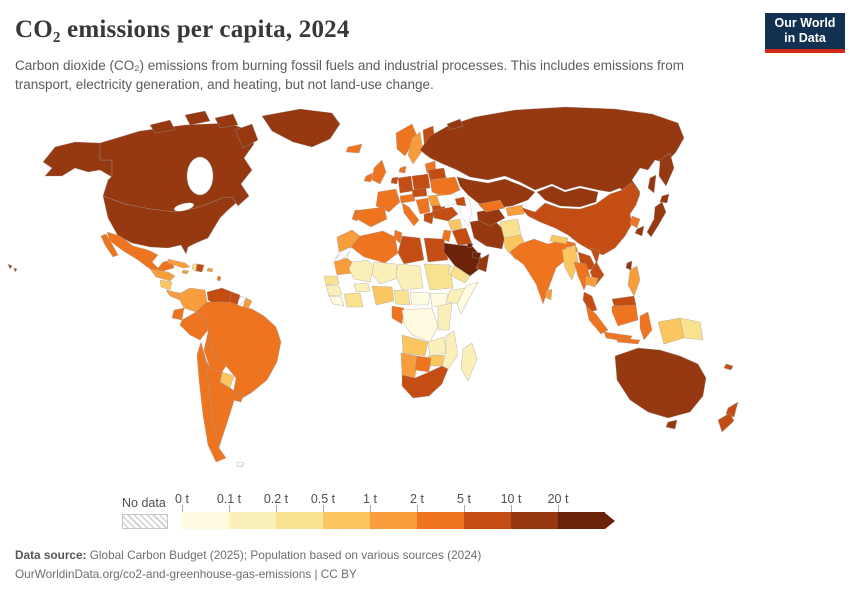  Describe the element at coordinates (590, 302) in the screenshot. I see `region-malaysia` at that location.